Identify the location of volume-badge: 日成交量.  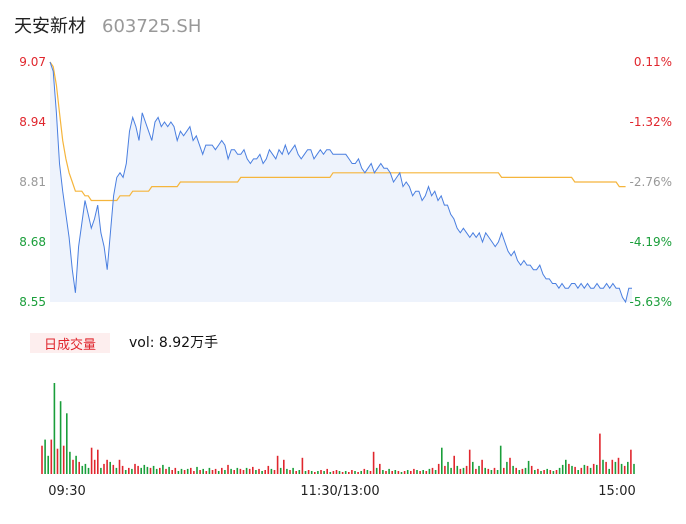
(70, 343).